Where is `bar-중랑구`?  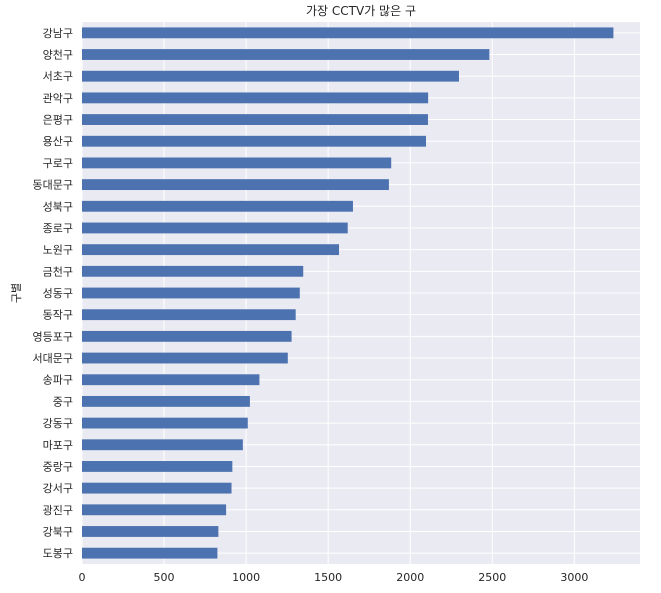
bar-중랑구 is located at coordinates (157, 466).